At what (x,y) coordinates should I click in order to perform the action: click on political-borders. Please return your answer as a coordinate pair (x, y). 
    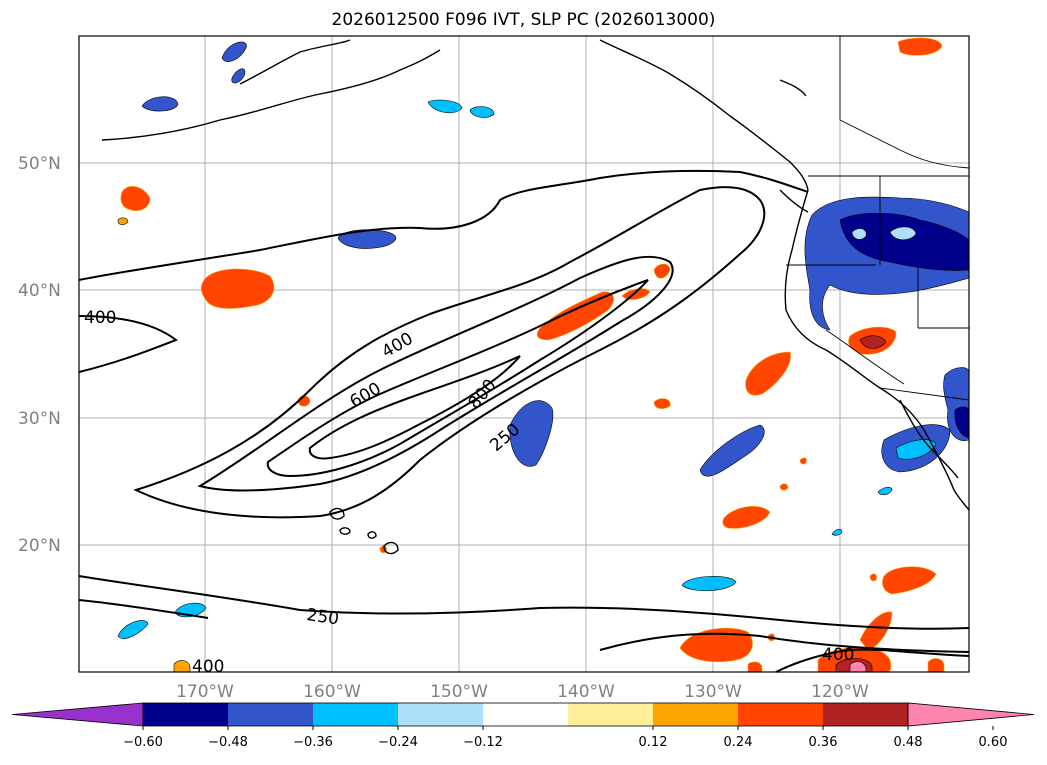
    Looking at the image, I should click on (878, 218).